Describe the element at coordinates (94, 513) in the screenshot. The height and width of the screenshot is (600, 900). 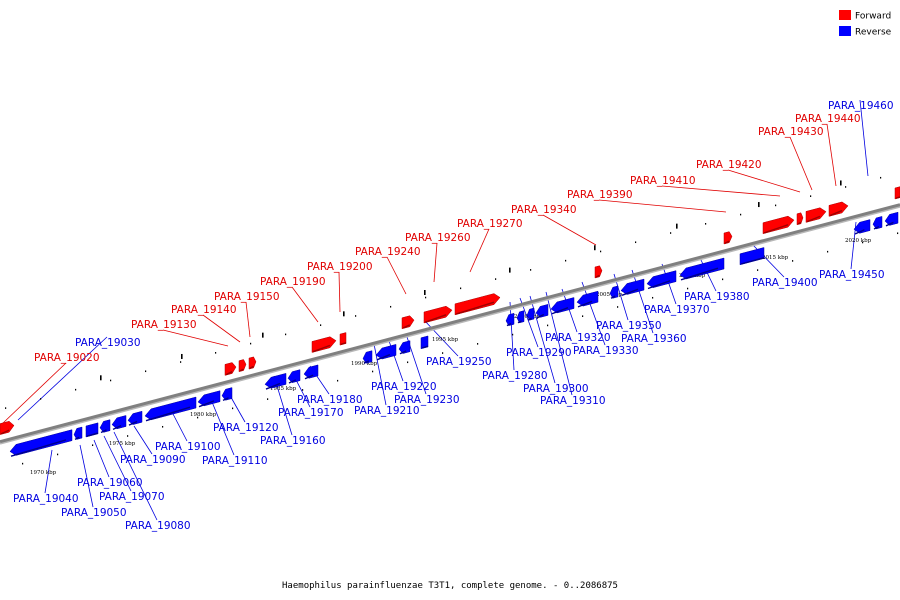
I see `gene-label-para-19050: PARA_19050` at that location.